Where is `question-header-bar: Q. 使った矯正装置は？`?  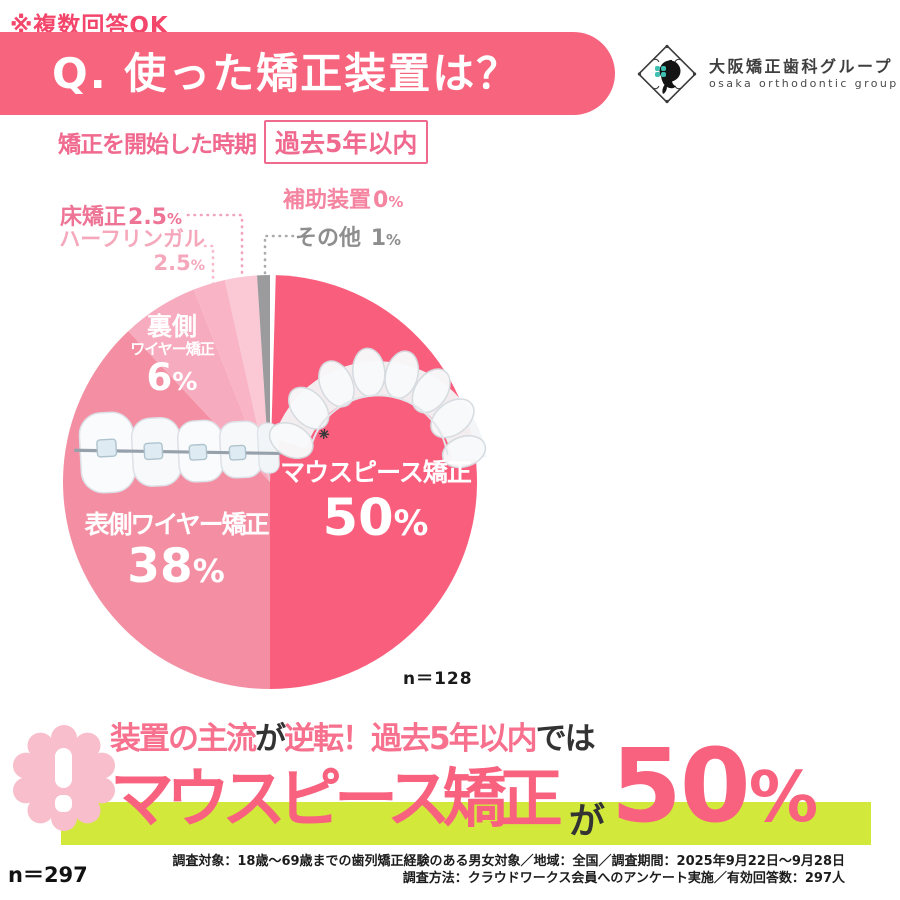 question-header-bar: Q. 使った矯正装置は？ is located at coordinates (307, 73).